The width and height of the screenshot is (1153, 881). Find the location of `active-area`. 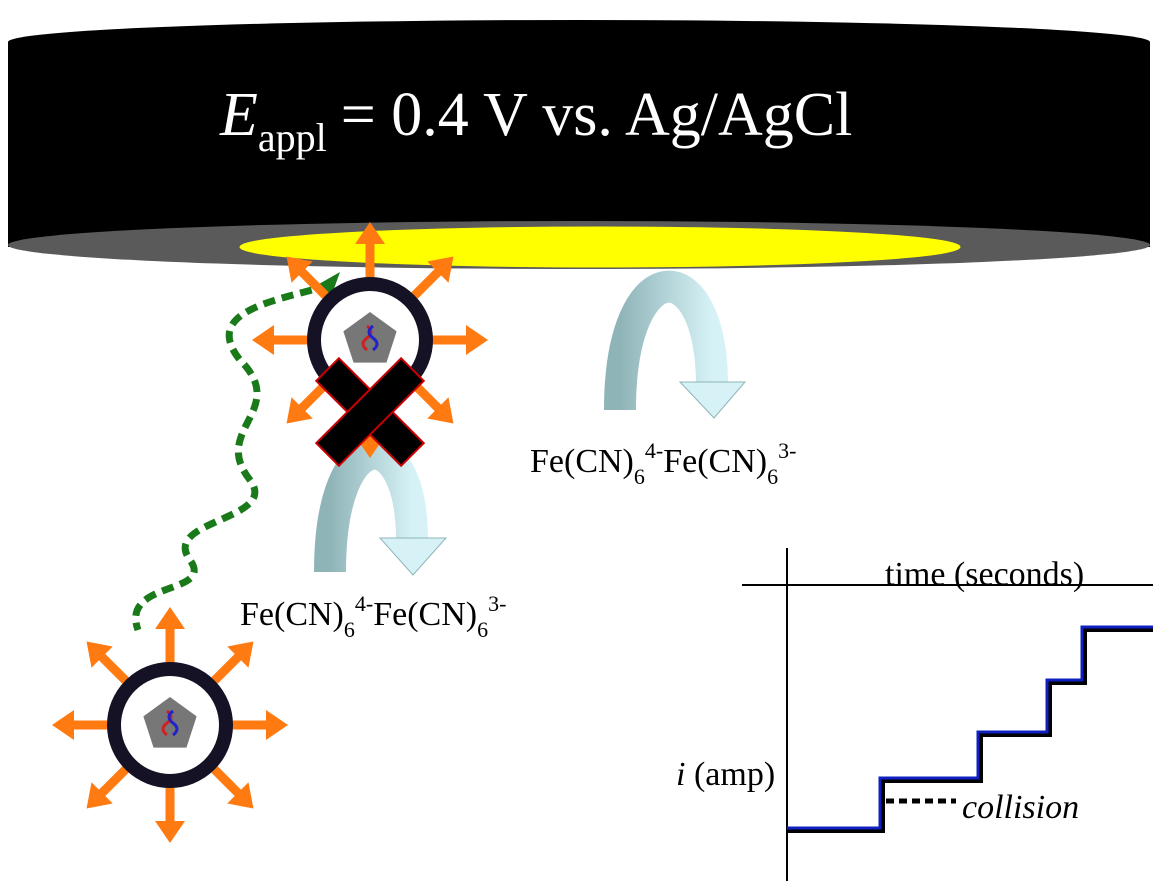

active-area is located at coordinates (600, 247).